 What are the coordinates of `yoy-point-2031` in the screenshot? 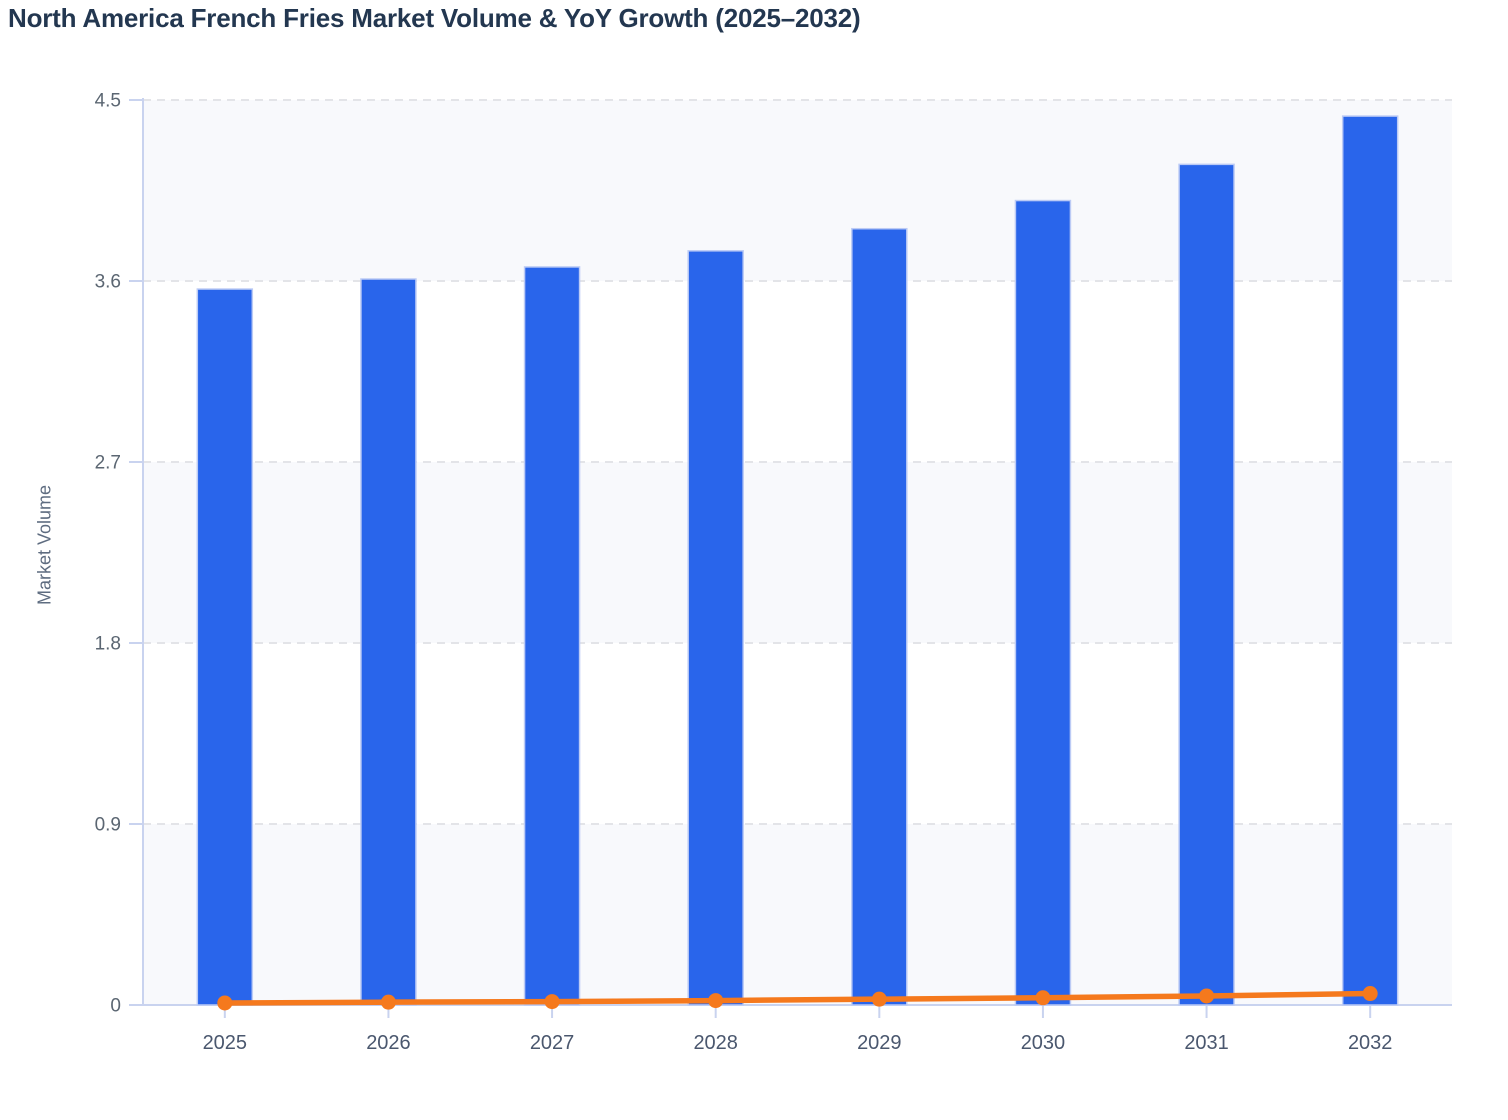 It's located at (1207, 996).